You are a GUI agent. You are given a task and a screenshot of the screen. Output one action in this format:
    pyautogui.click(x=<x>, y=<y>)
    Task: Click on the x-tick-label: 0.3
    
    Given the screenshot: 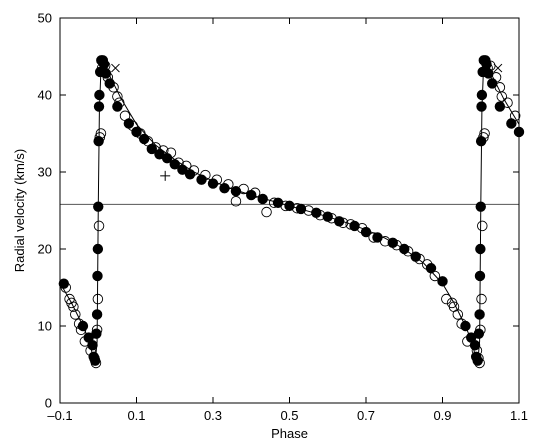 What is the action you would take?
    pyautogui.click(x=213, y=415)
    